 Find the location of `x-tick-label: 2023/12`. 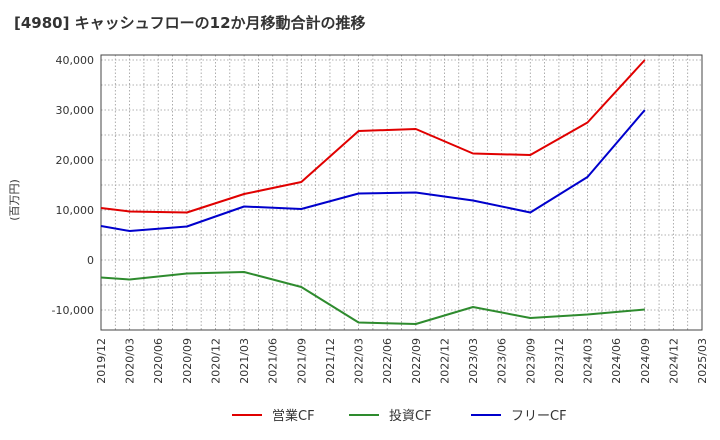

x-tick-label: 2023/12 is located at coordinates (559, 361).